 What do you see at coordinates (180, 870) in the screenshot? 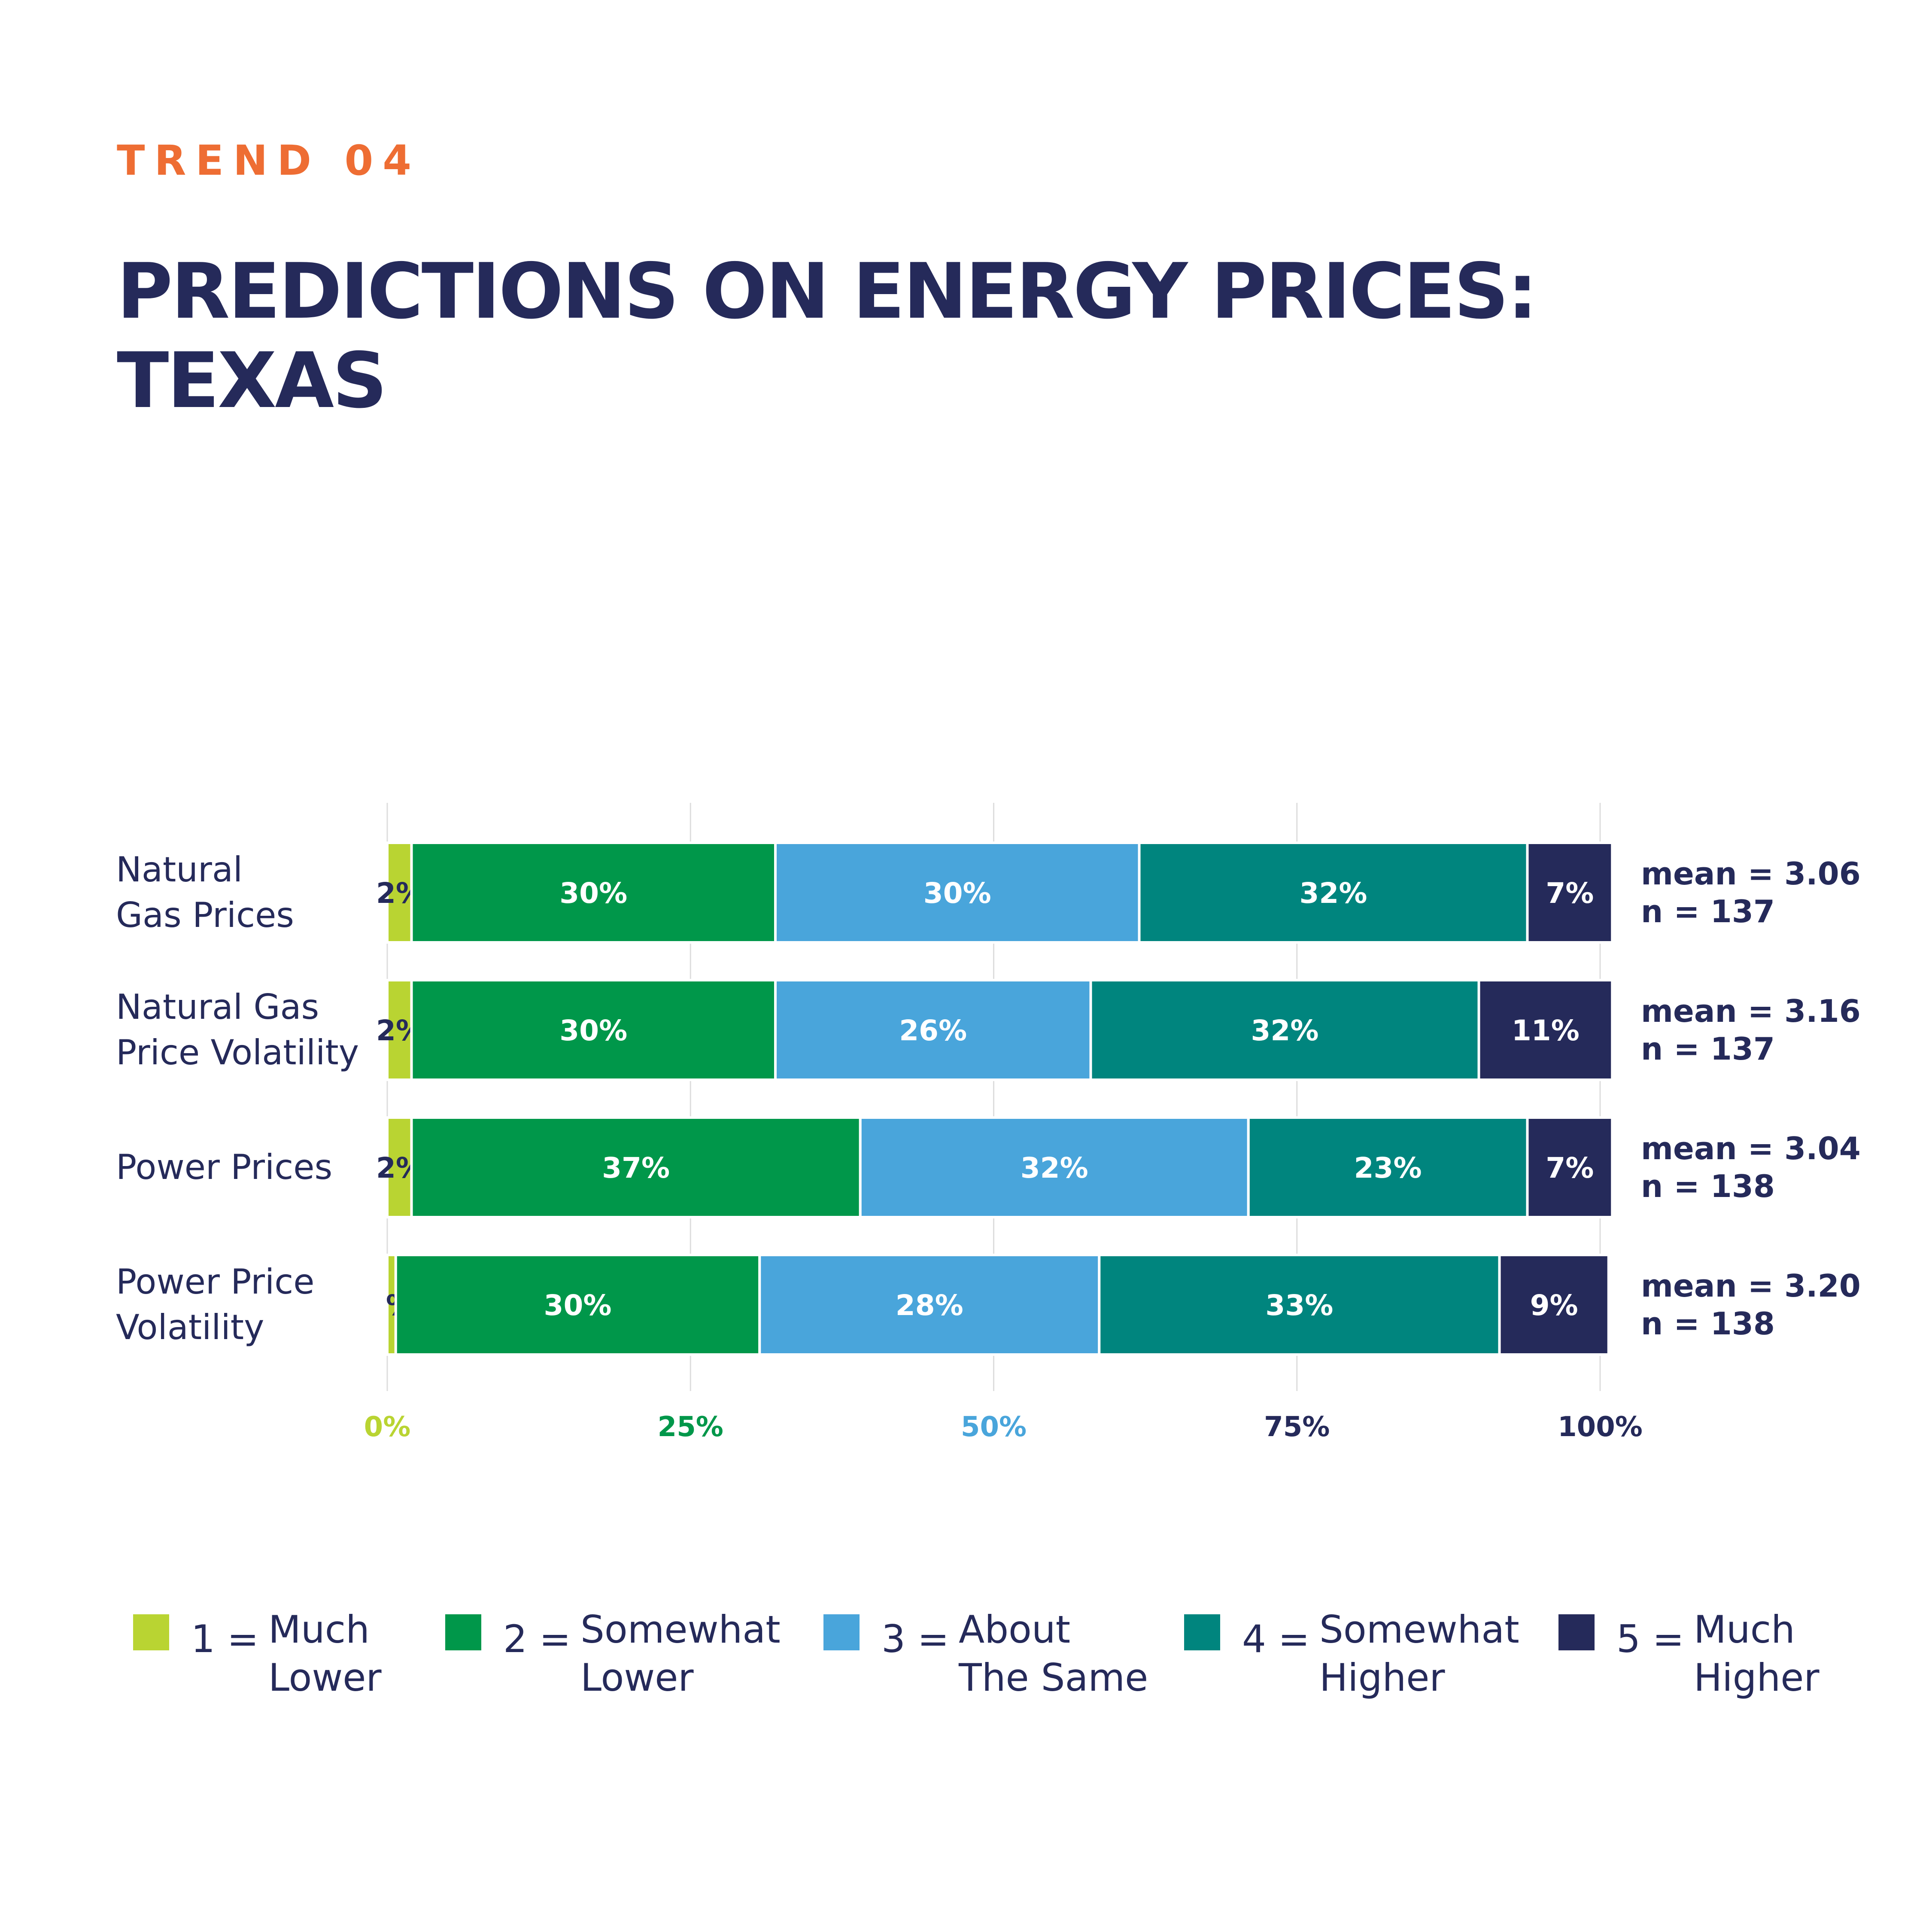
I see `category-label-line: Natural` at bounding box center [180, 870].